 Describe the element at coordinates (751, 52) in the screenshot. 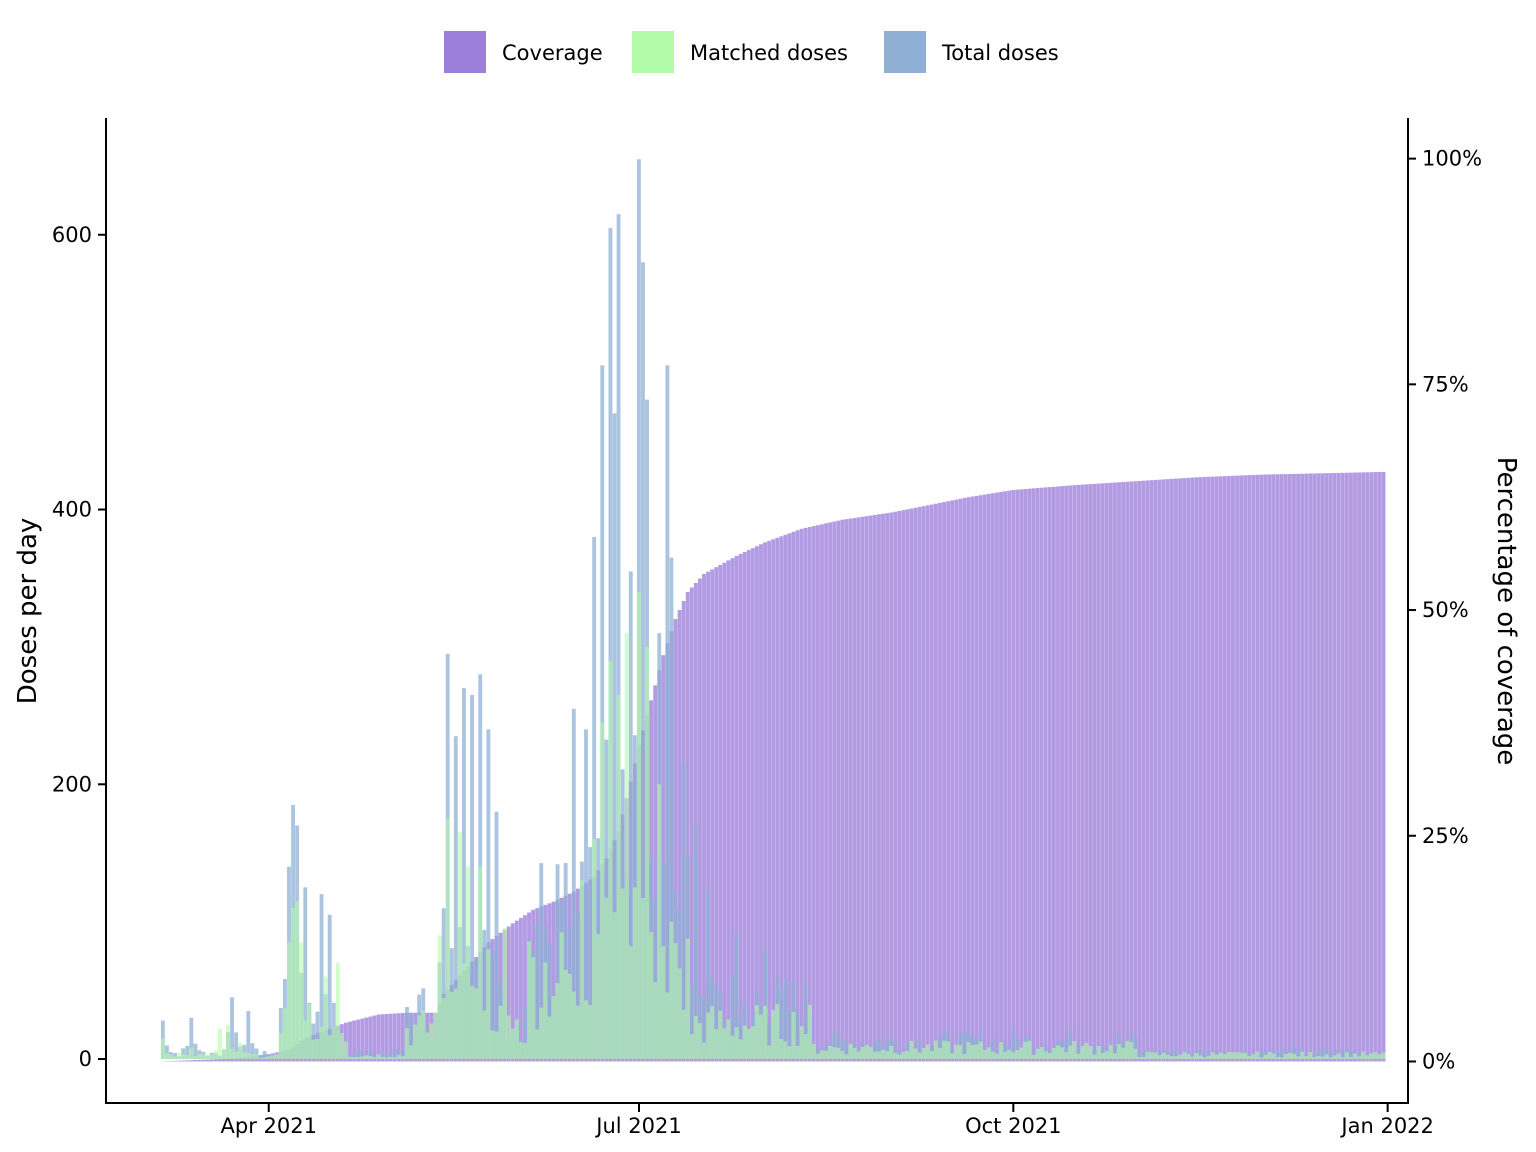

I see `legend: Coverage Matched doses Total doses` at that location.